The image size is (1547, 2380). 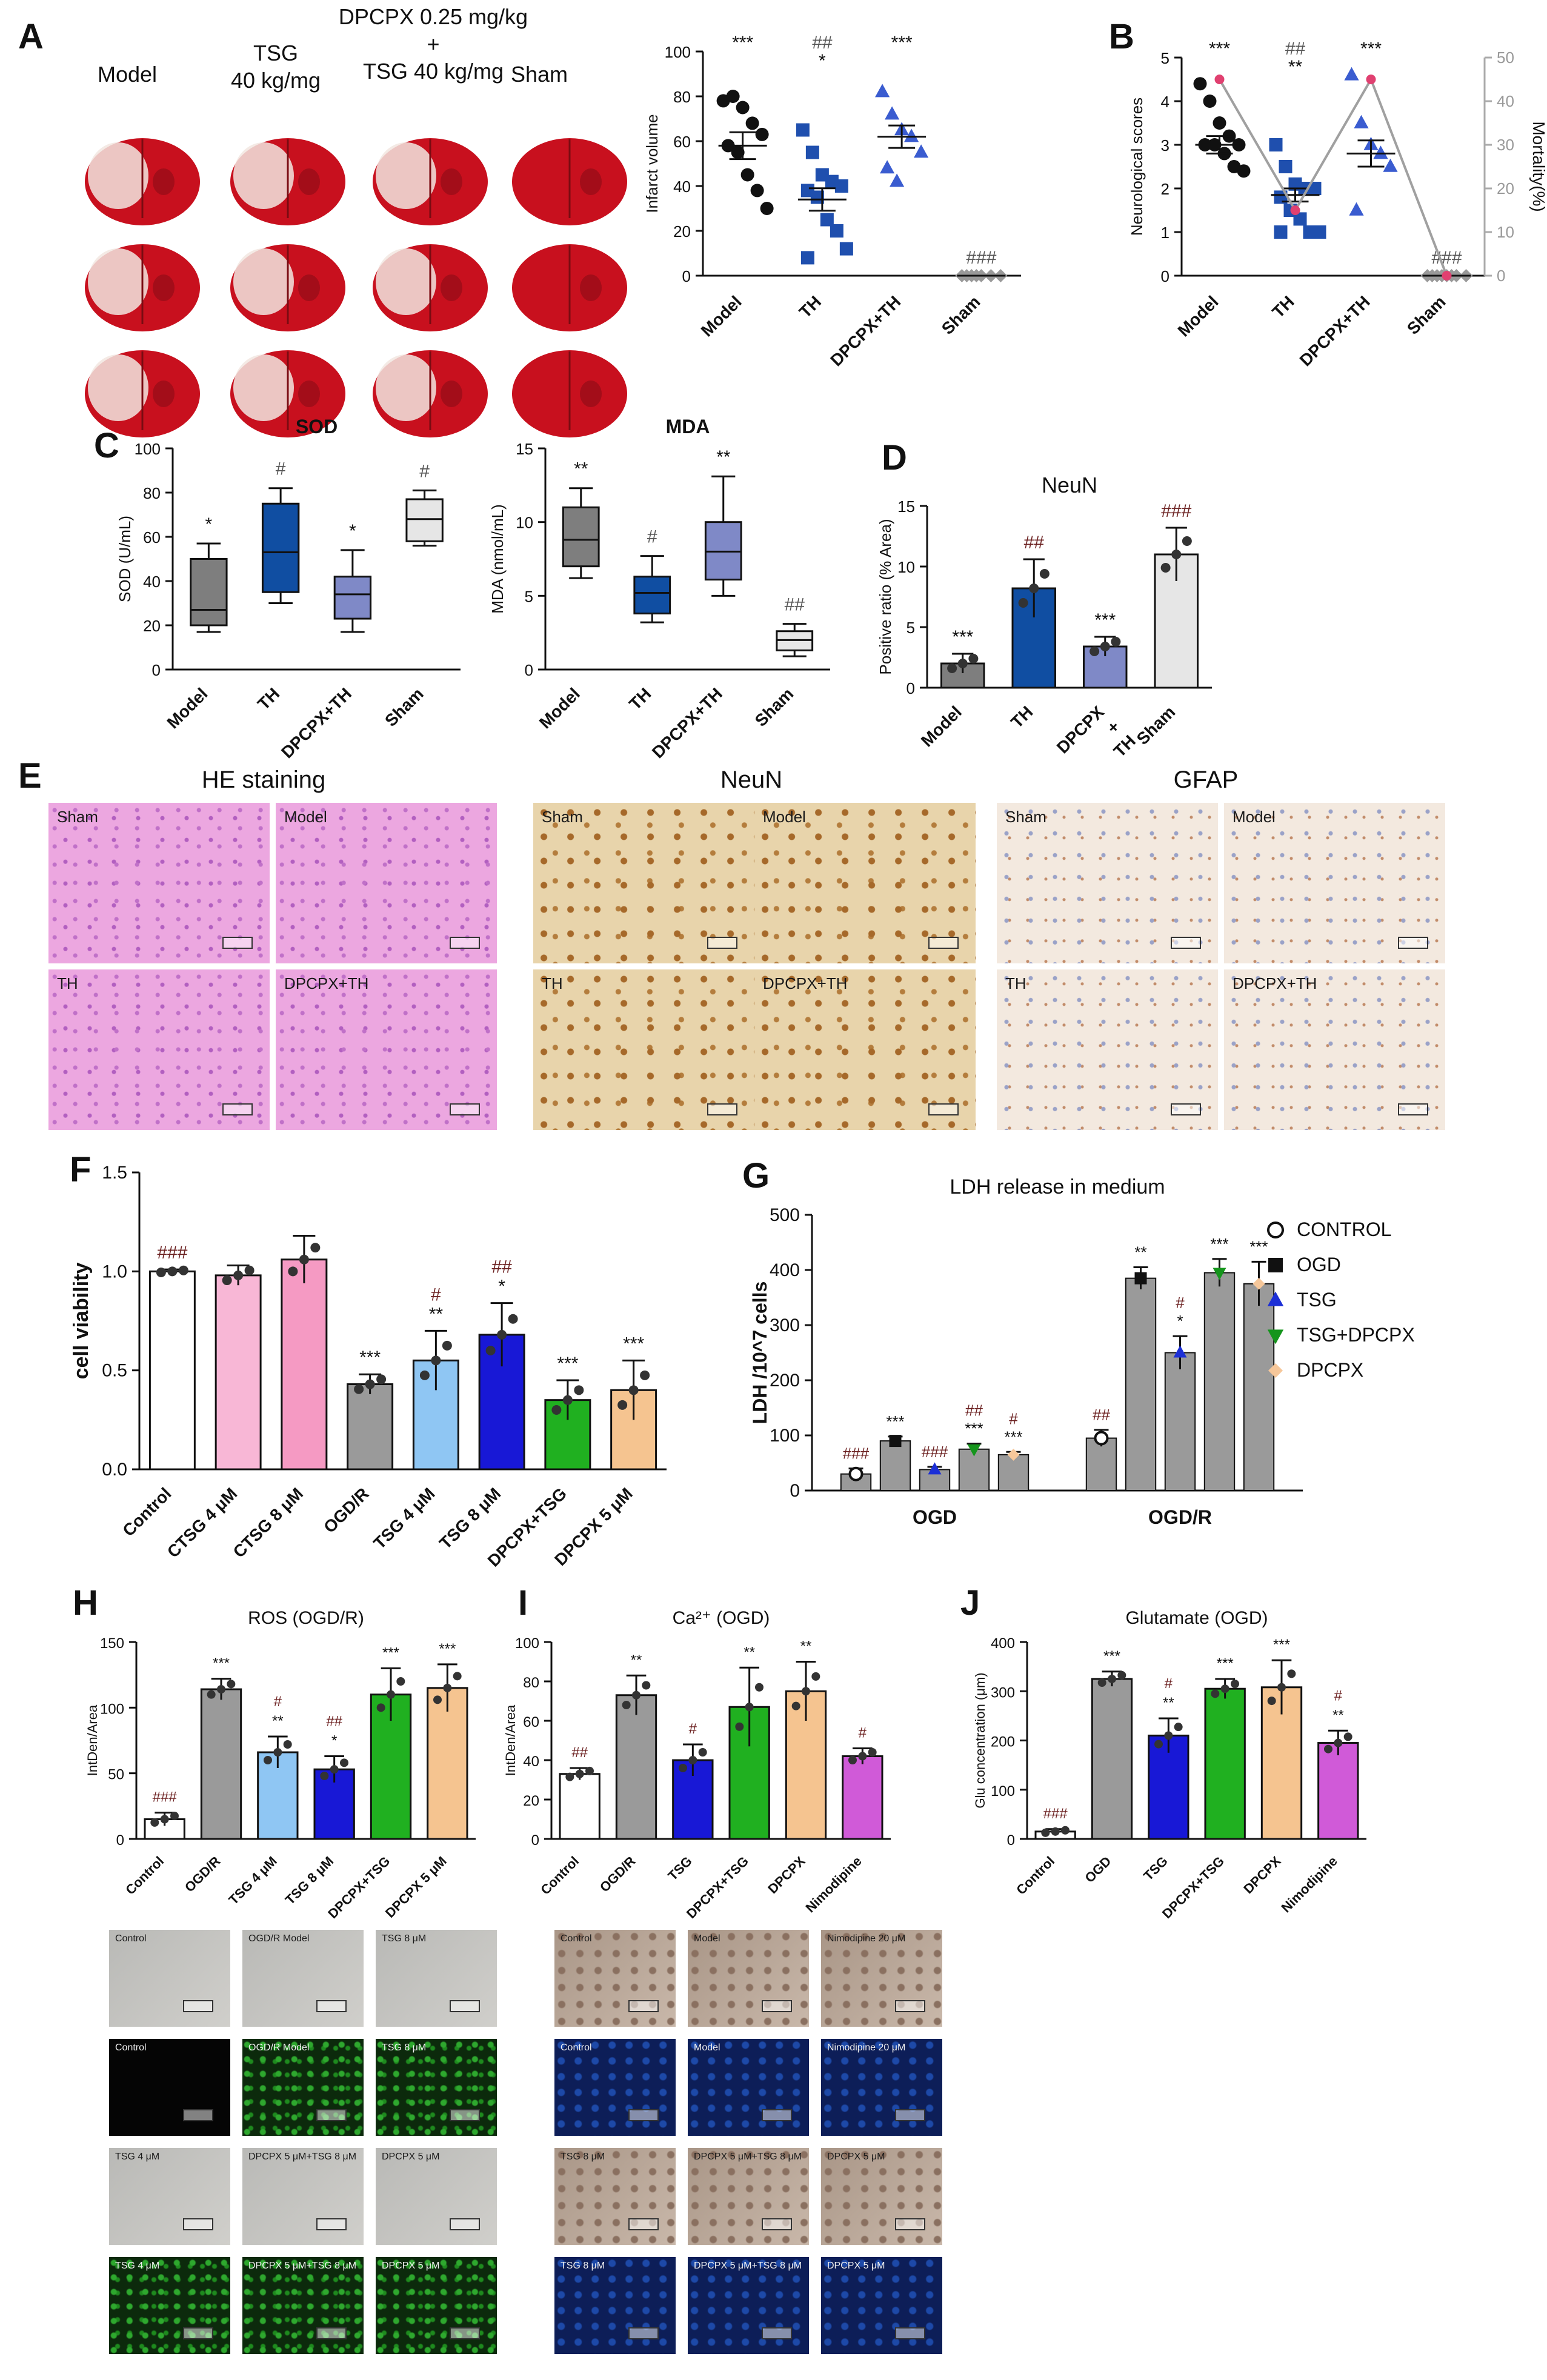 I want to click on group-label: Sham, so click(x=539, y=74).